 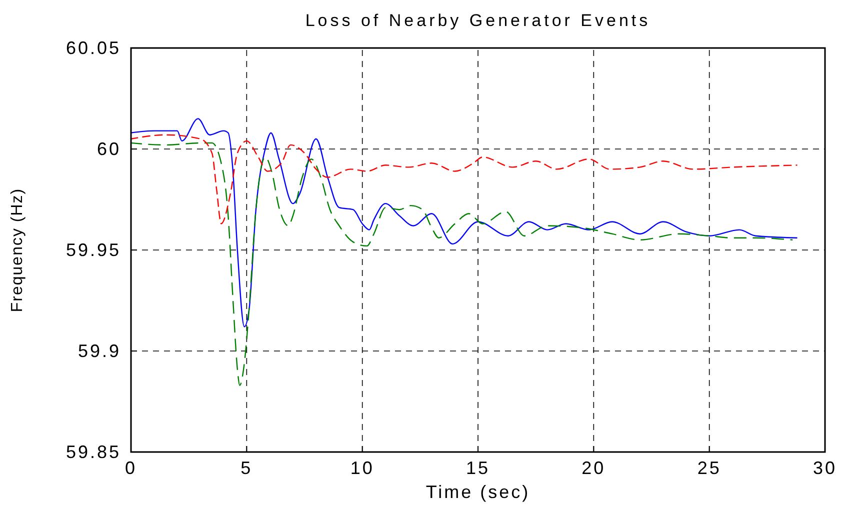 I want to click on y-tick-label: 59.95, so click(x=93, y=250).